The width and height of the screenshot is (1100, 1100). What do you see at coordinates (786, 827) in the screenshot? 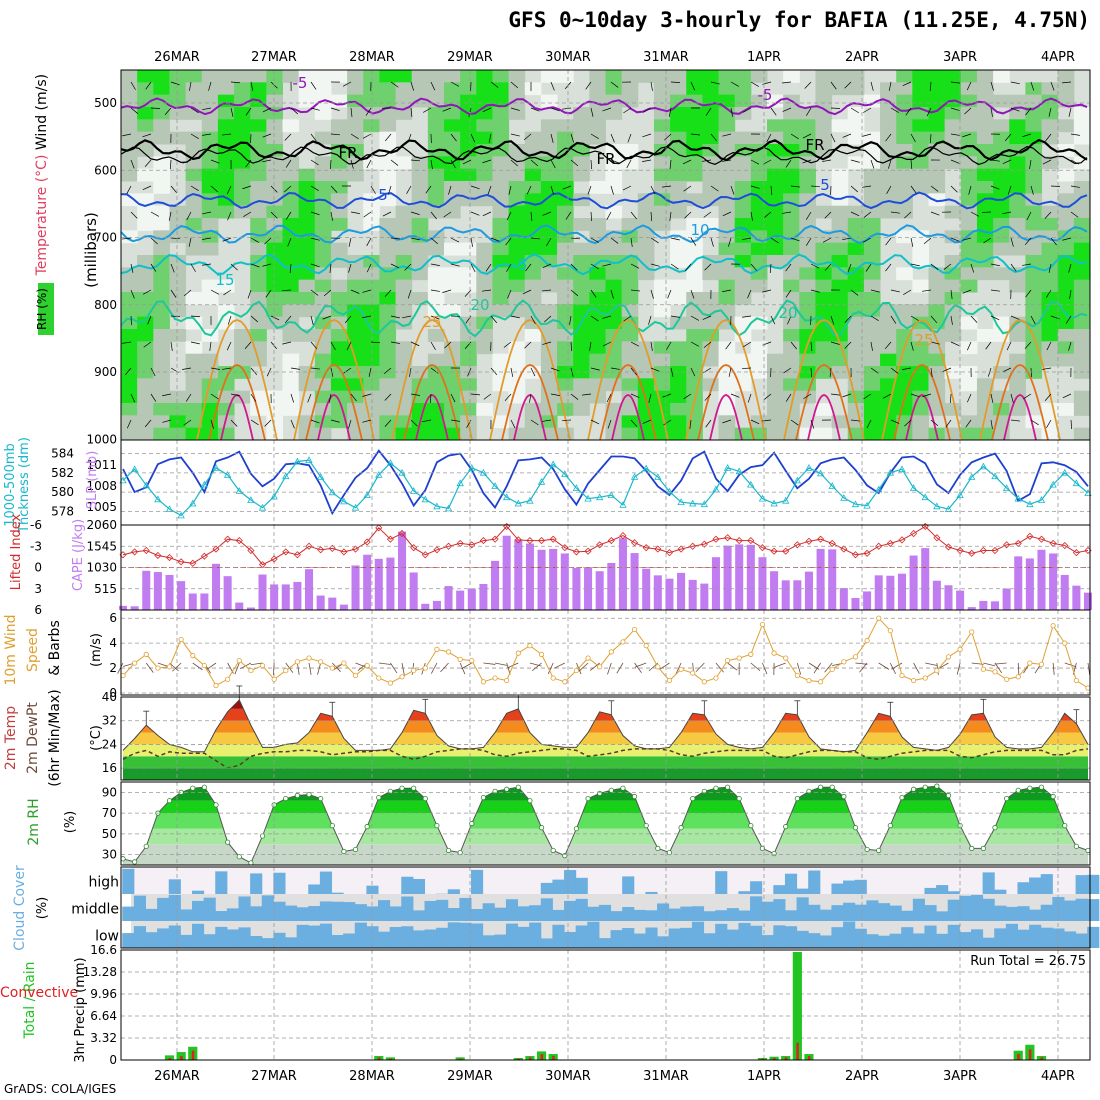
I see `rh-point` at bounding box center [786, 827].